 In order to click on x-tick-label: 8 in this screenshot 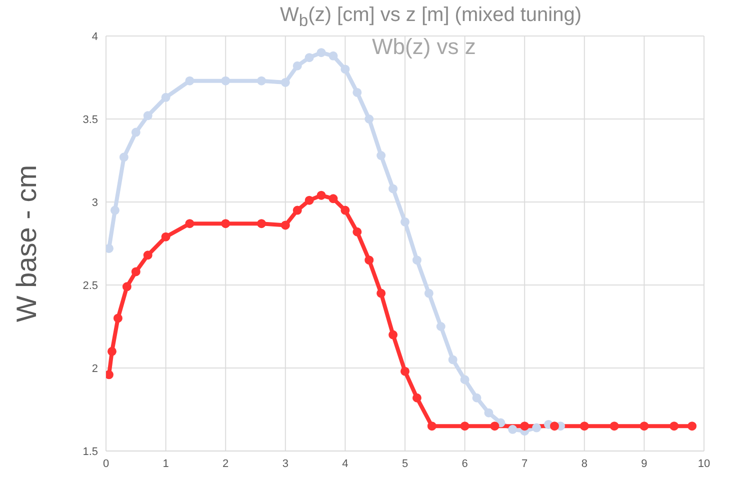, I will do `click(584, 464)`.